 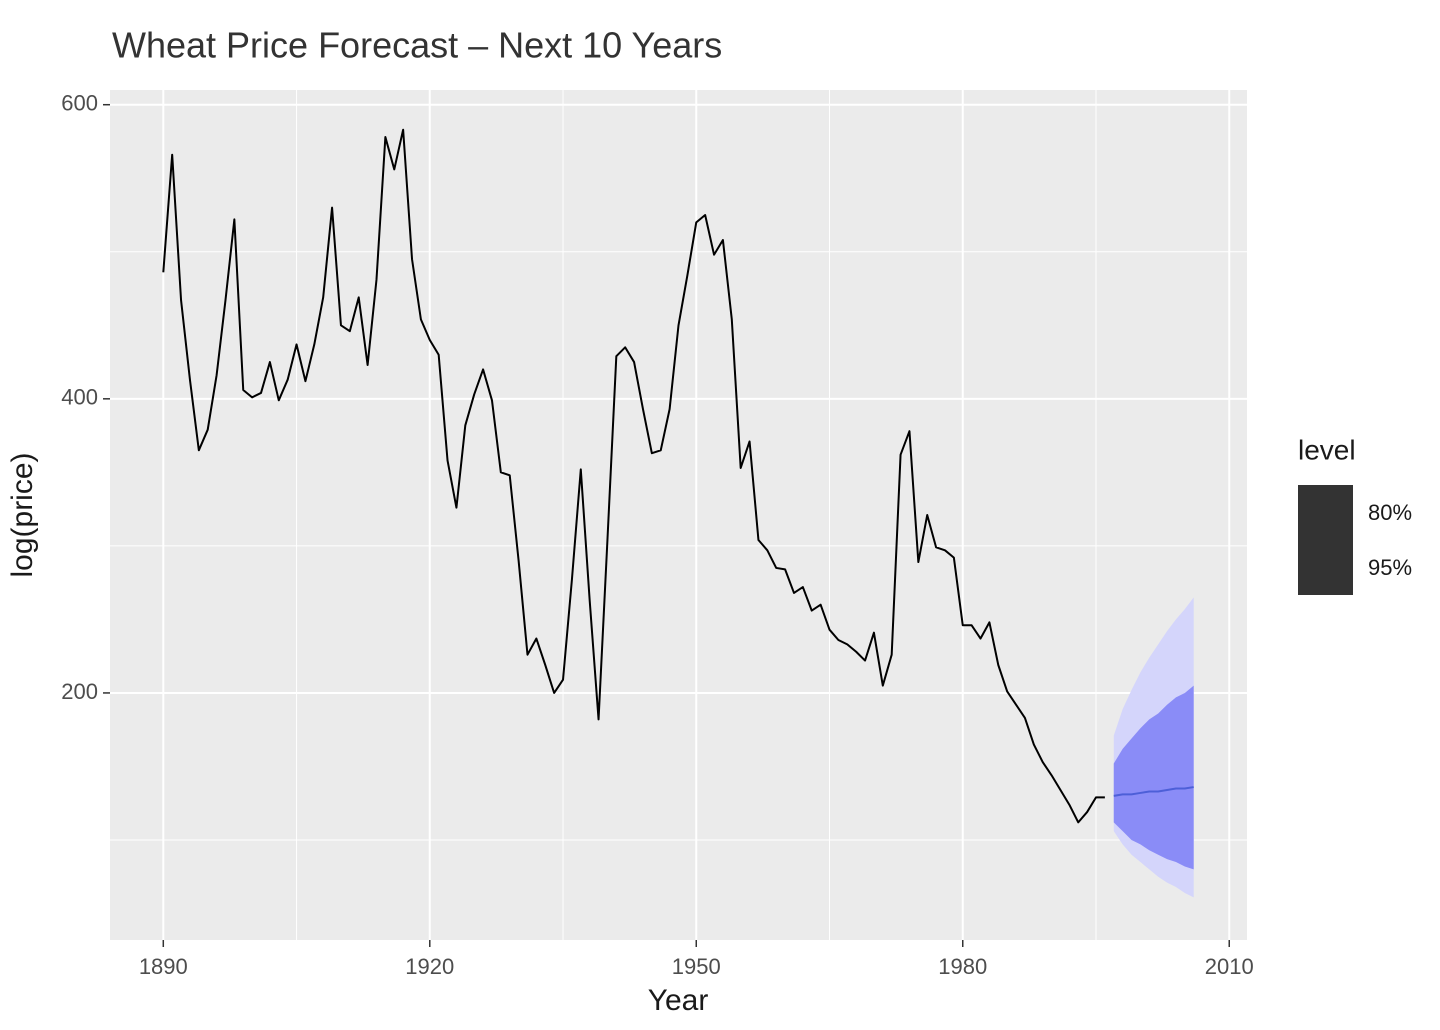 I want to click on forecast-band, so click(x=1153, y=777).